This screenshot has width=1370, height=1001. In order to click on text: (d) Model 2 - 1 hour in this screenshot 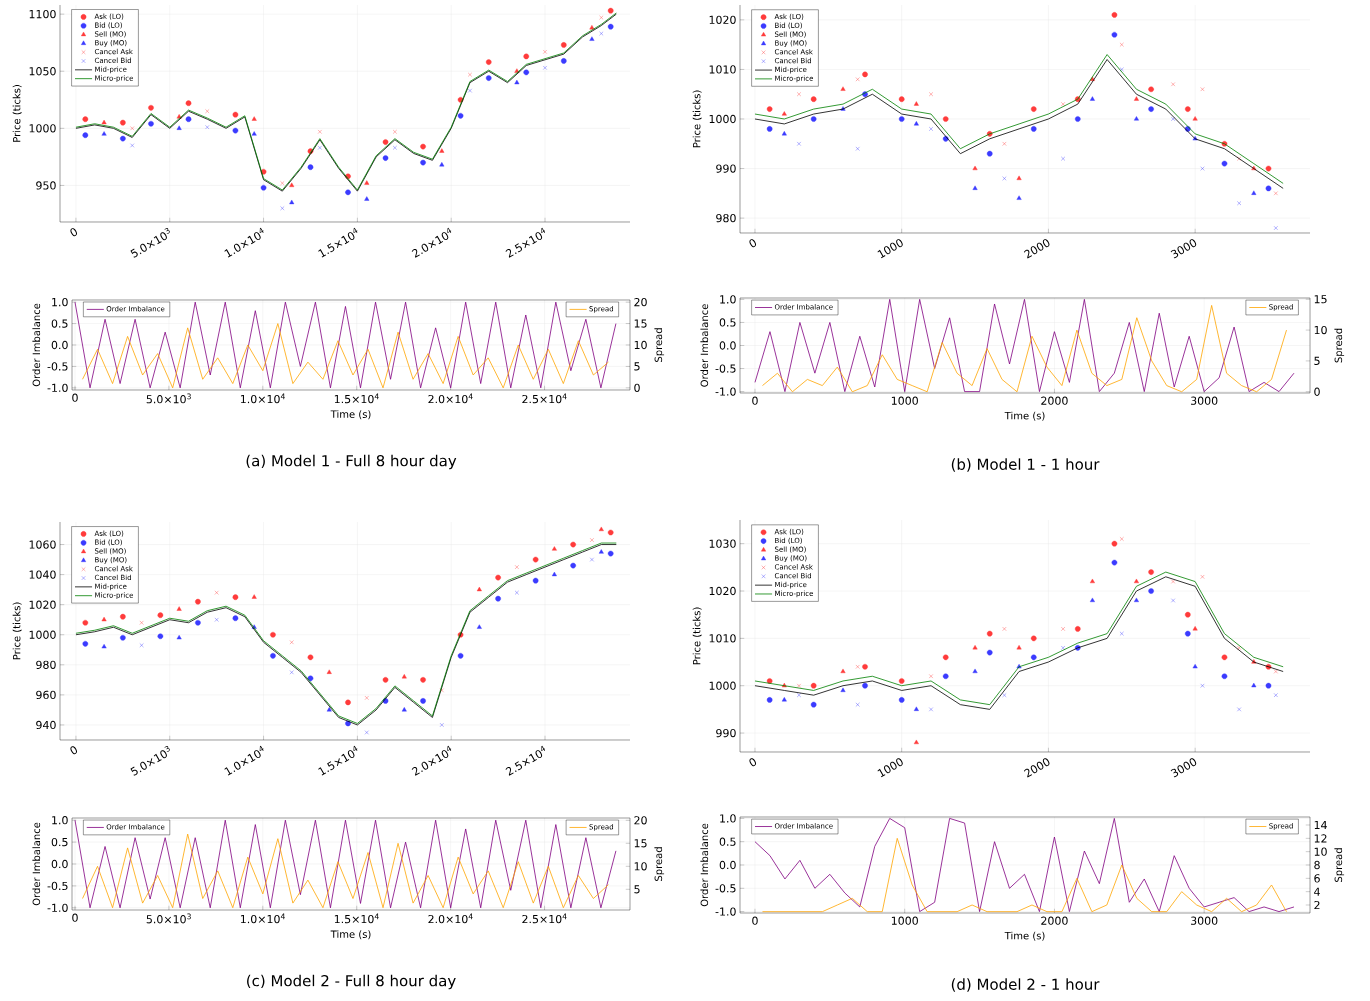, I will do `click(1025, 985)`.